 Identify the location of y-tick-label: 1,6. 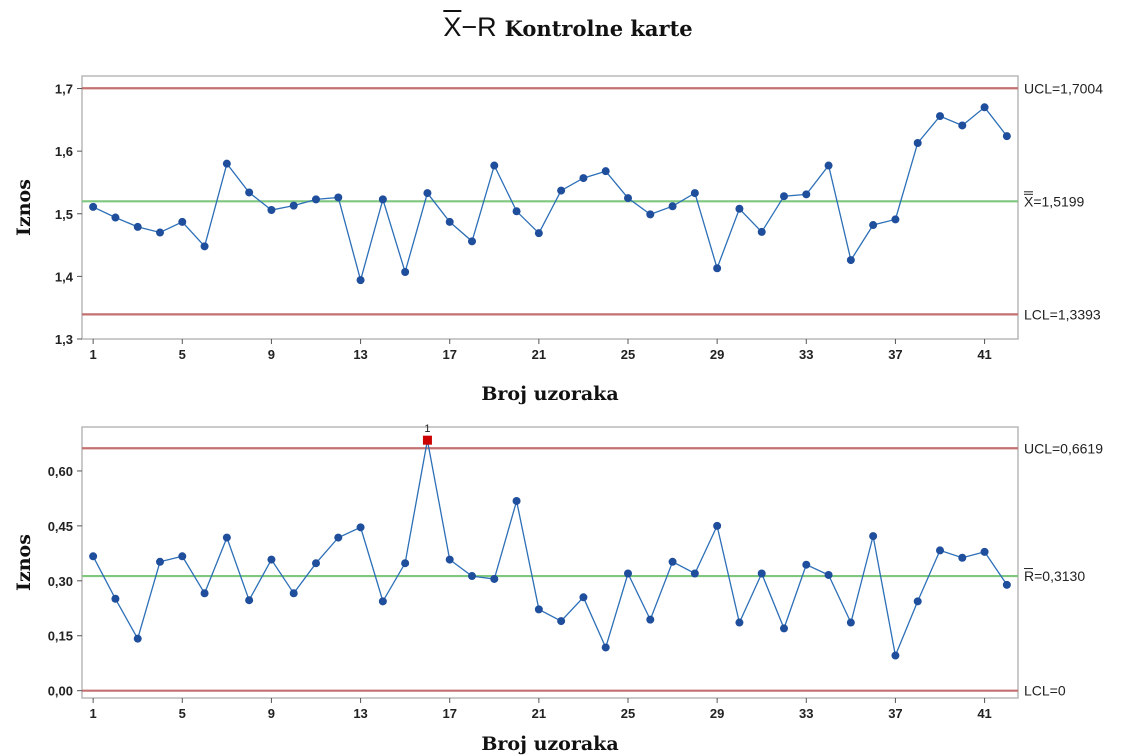
(64, 151).